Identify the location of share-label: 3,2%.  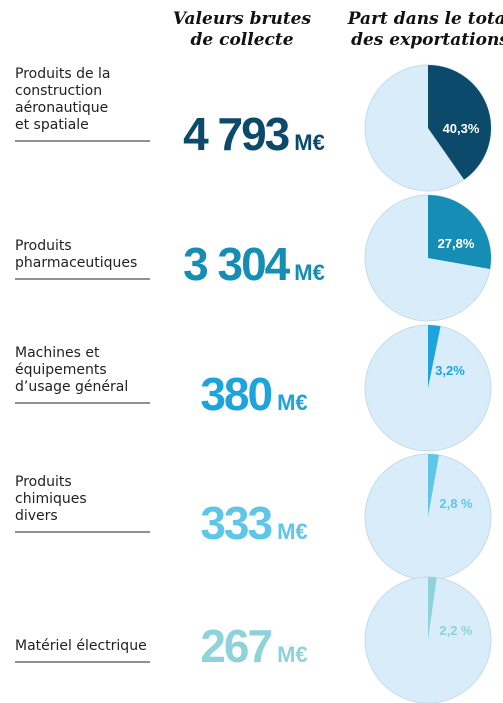
(450, 370).